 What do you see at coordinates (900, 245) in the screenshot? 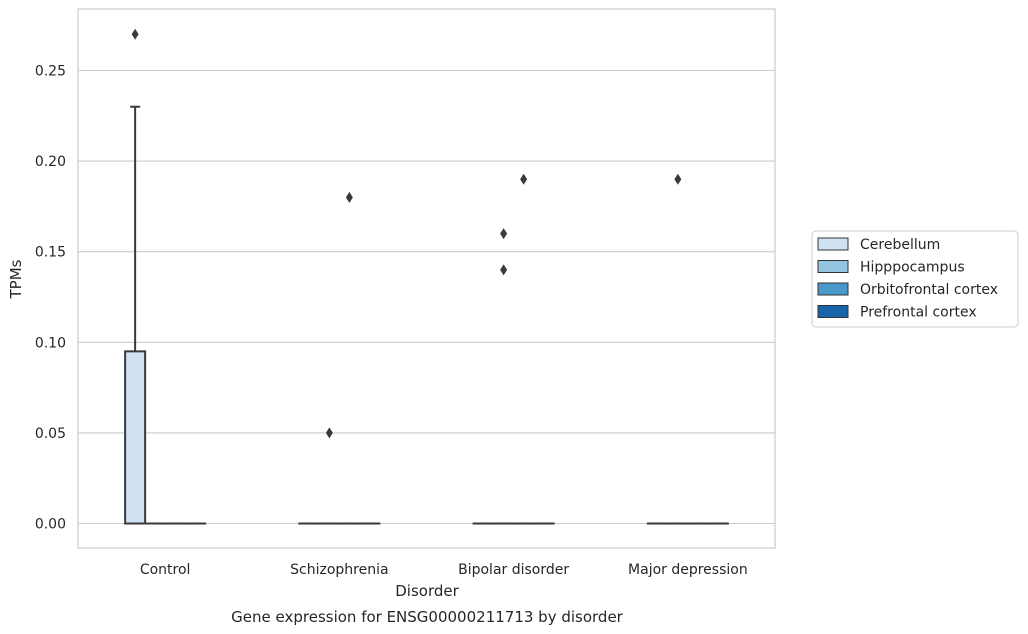
I see `legend-label: Cerebellum` at bounding box center [900, 245].